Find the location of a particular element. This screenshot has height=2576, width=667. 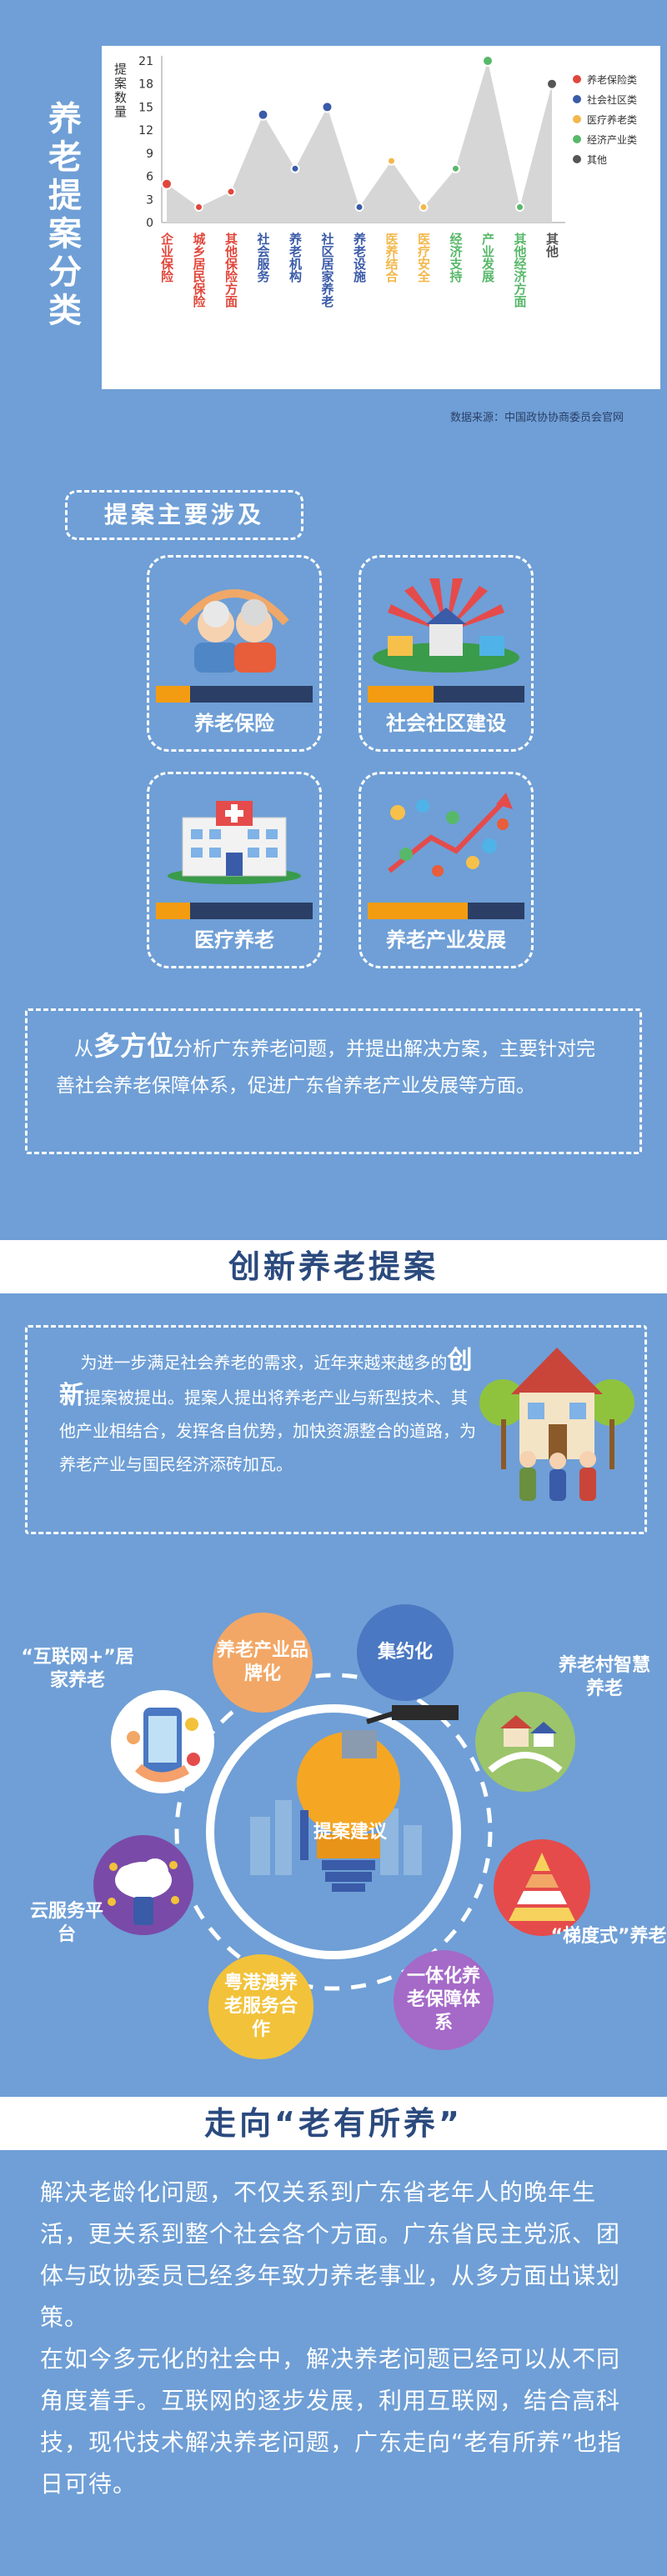

data-source: 数据来源：中国政协协商委员会官网 is located at coordinates (537, 418).